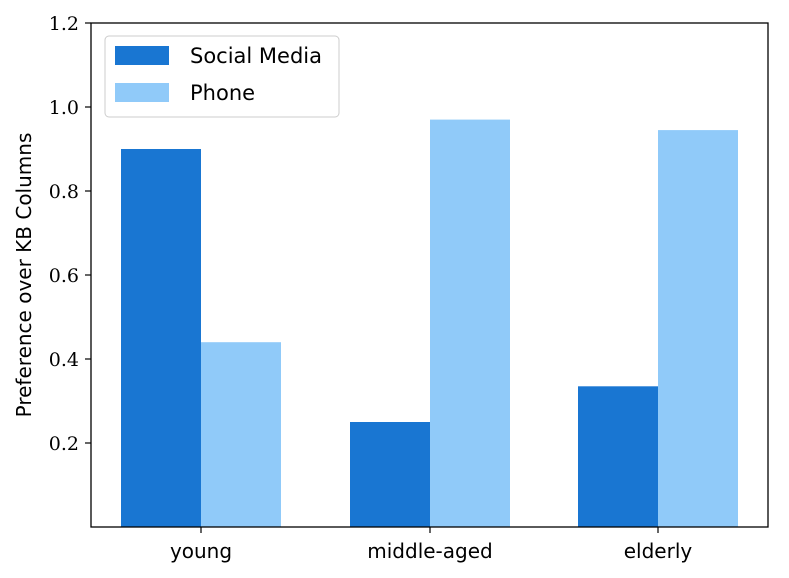 The width and height of the screenshot is (789, 578). I want to click on y-tick-label: 1.2, so click(64, 24).